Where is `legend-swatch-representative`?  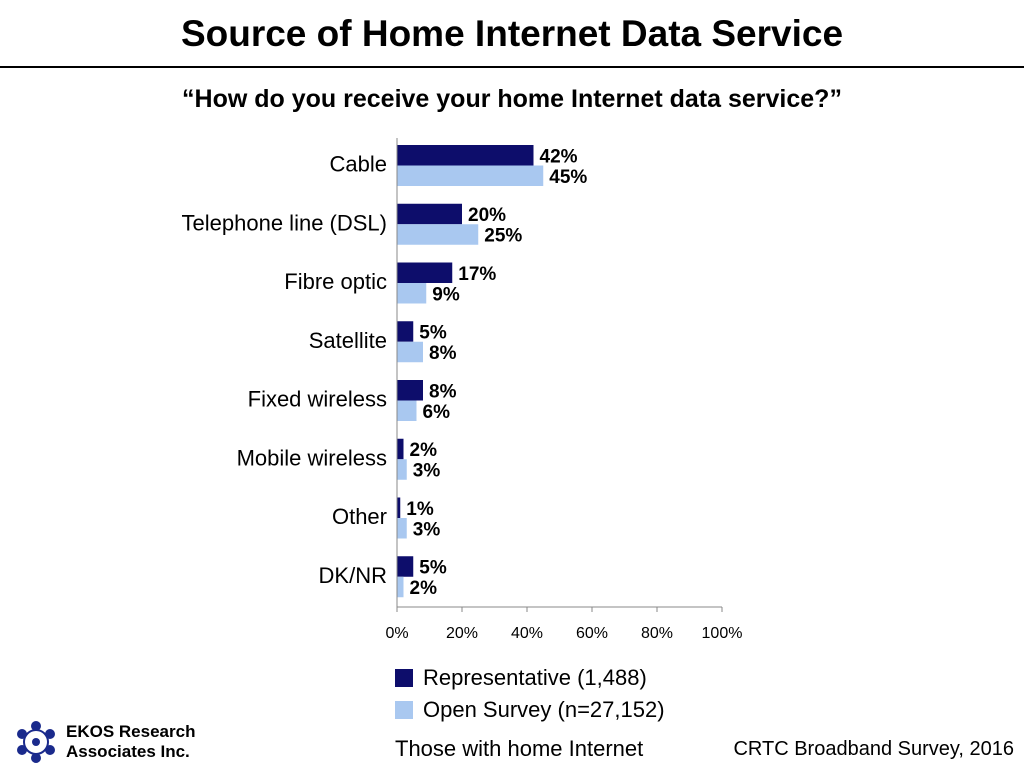 legend-swatch-representative is located at coordinates (404, 678).